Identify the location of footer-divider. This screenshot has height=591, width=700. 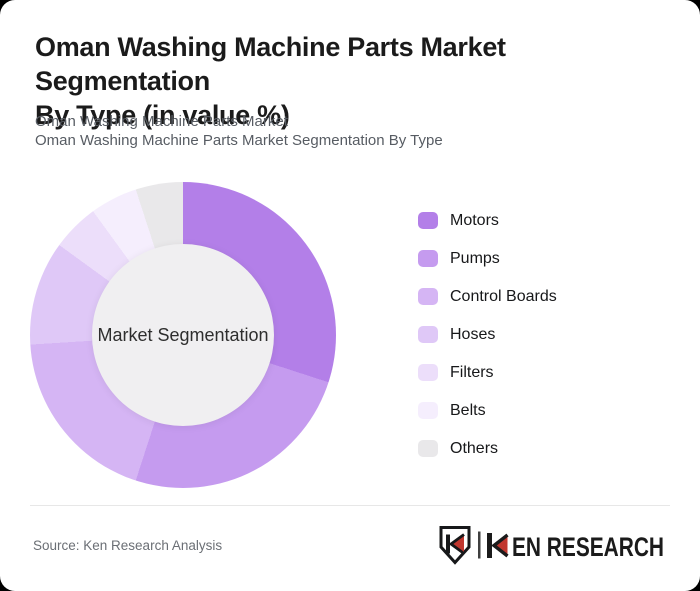
(350, 505).